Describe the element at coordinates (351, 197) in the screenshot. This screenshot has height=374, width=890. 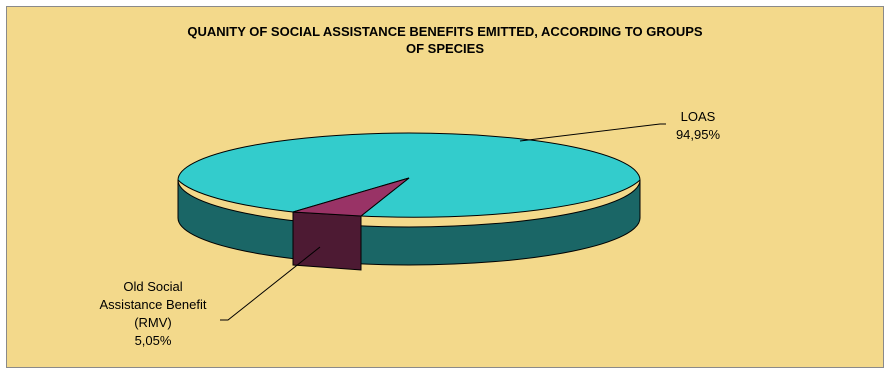
I see `slice-top-rmv` at that location.